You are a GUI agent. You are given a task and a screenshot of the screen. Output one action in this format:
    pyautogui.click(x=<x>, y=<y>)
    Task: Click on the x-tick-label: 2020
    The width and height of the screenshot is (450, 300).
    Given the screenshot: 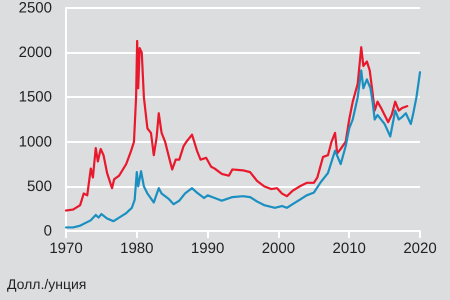 What is the action you would take?
    pyautogui.click(x=420, y=248)
    